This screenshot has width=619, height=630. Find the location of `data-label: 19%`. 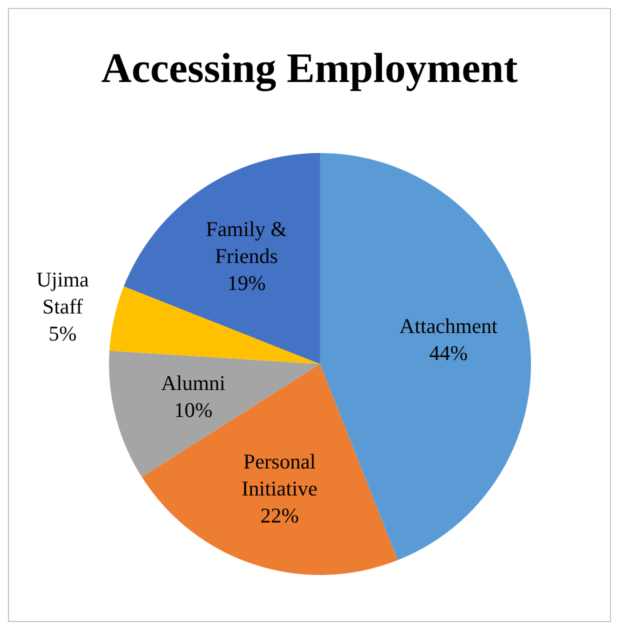

data-label: 19% is located at coordinates (246, 282).